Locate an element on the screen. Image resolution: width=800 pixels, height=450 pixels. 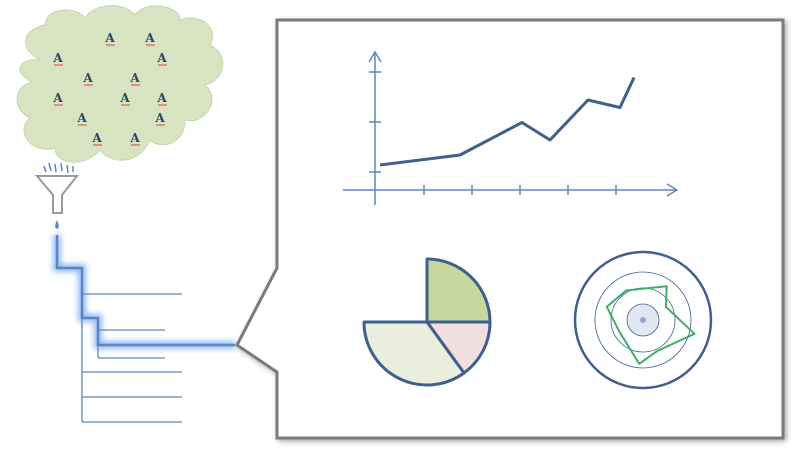
radar-ring is located at coordinates (643, 320).